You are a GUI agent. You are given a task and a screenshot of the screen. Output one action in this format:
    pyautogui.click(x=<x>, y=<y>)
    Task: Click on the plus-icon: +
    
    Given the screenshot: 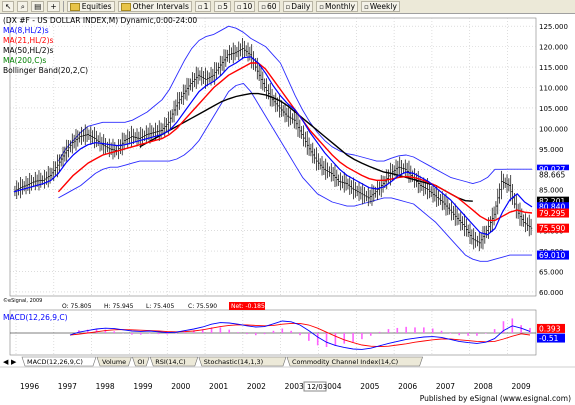 What is the action you would take?
    pyautogui.click(x=53, y=6)
    